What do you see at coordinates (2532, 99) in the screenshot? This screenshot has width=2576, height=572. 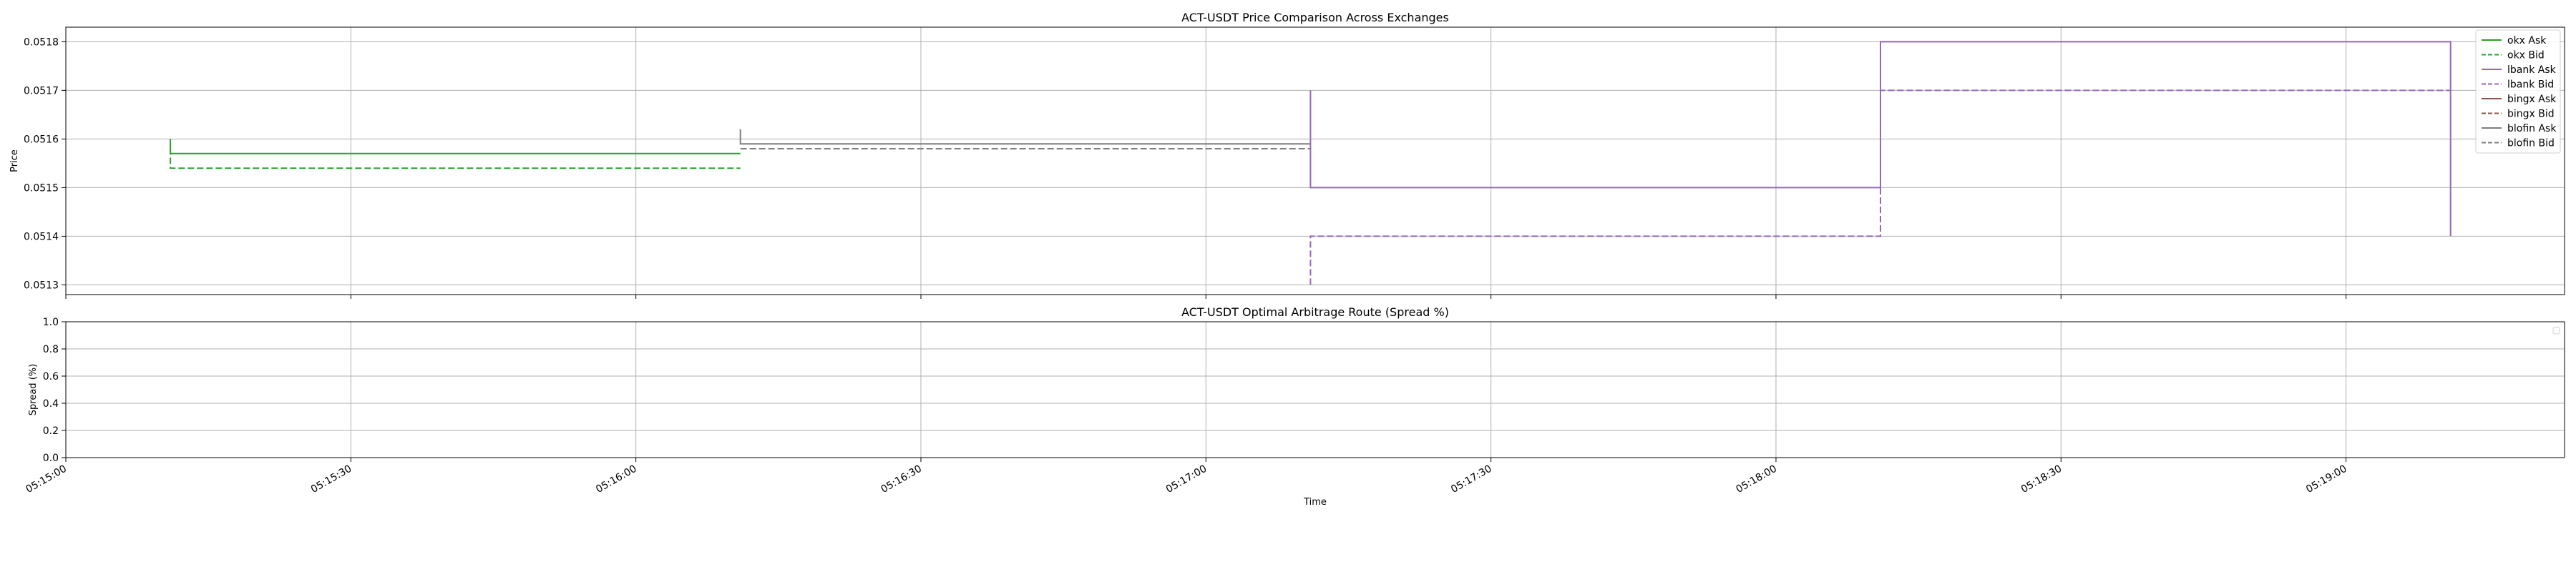 I see `legend-label: bingx Ask` at bounding box center [2532, 99].